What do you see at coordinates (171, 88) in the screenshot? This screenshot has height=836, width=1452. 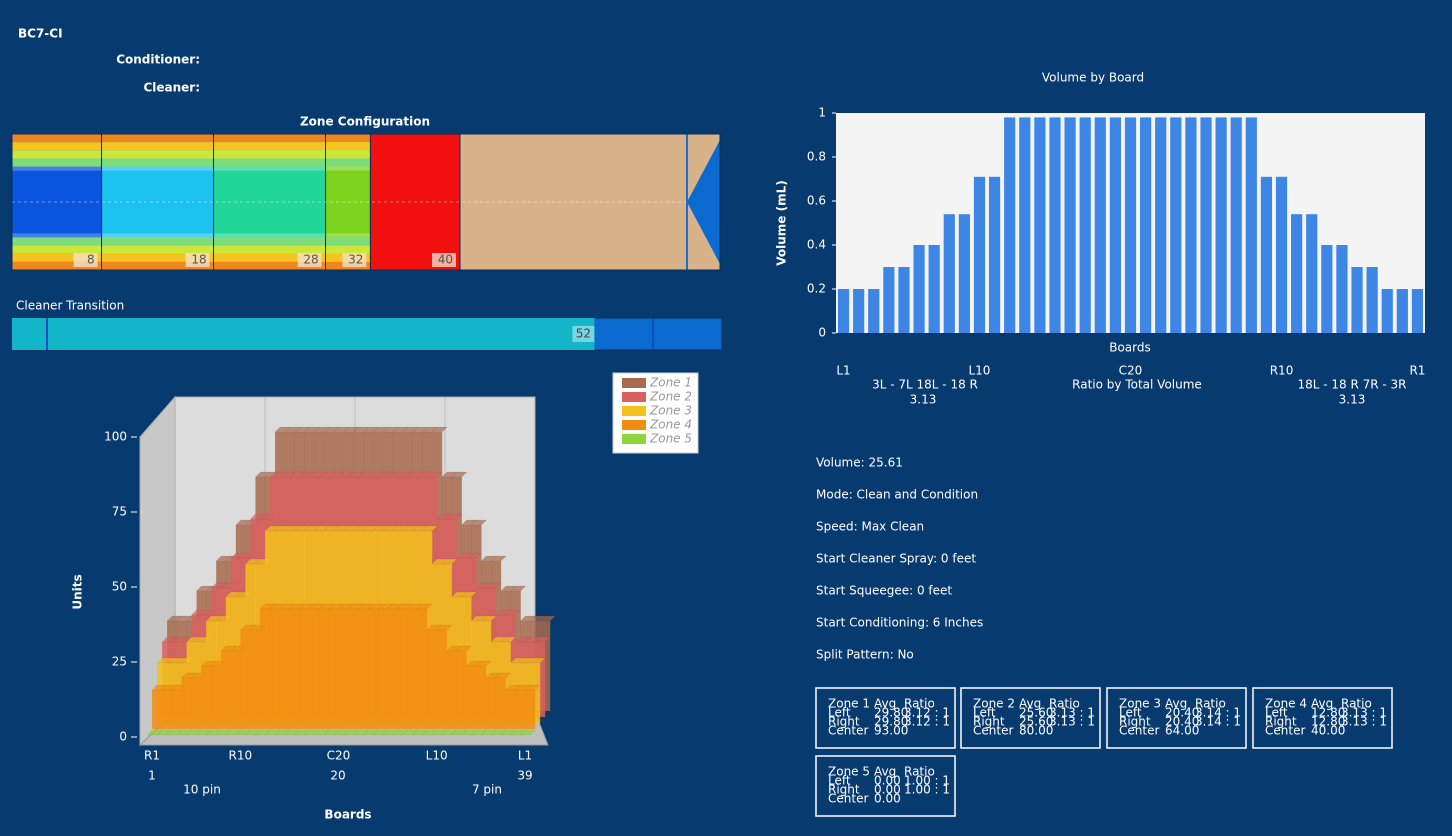 I see `cleaner-label: Cleaner:` at bounding box center [171, 88].